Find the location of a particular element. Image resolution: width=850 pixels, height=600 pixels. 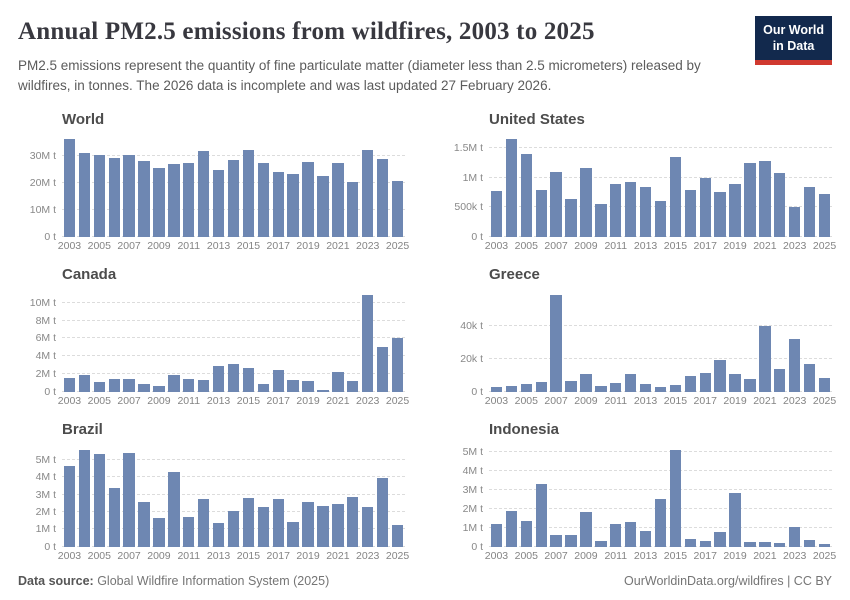

owid-logo: Our World in Data is located at coordinates (793, 41).